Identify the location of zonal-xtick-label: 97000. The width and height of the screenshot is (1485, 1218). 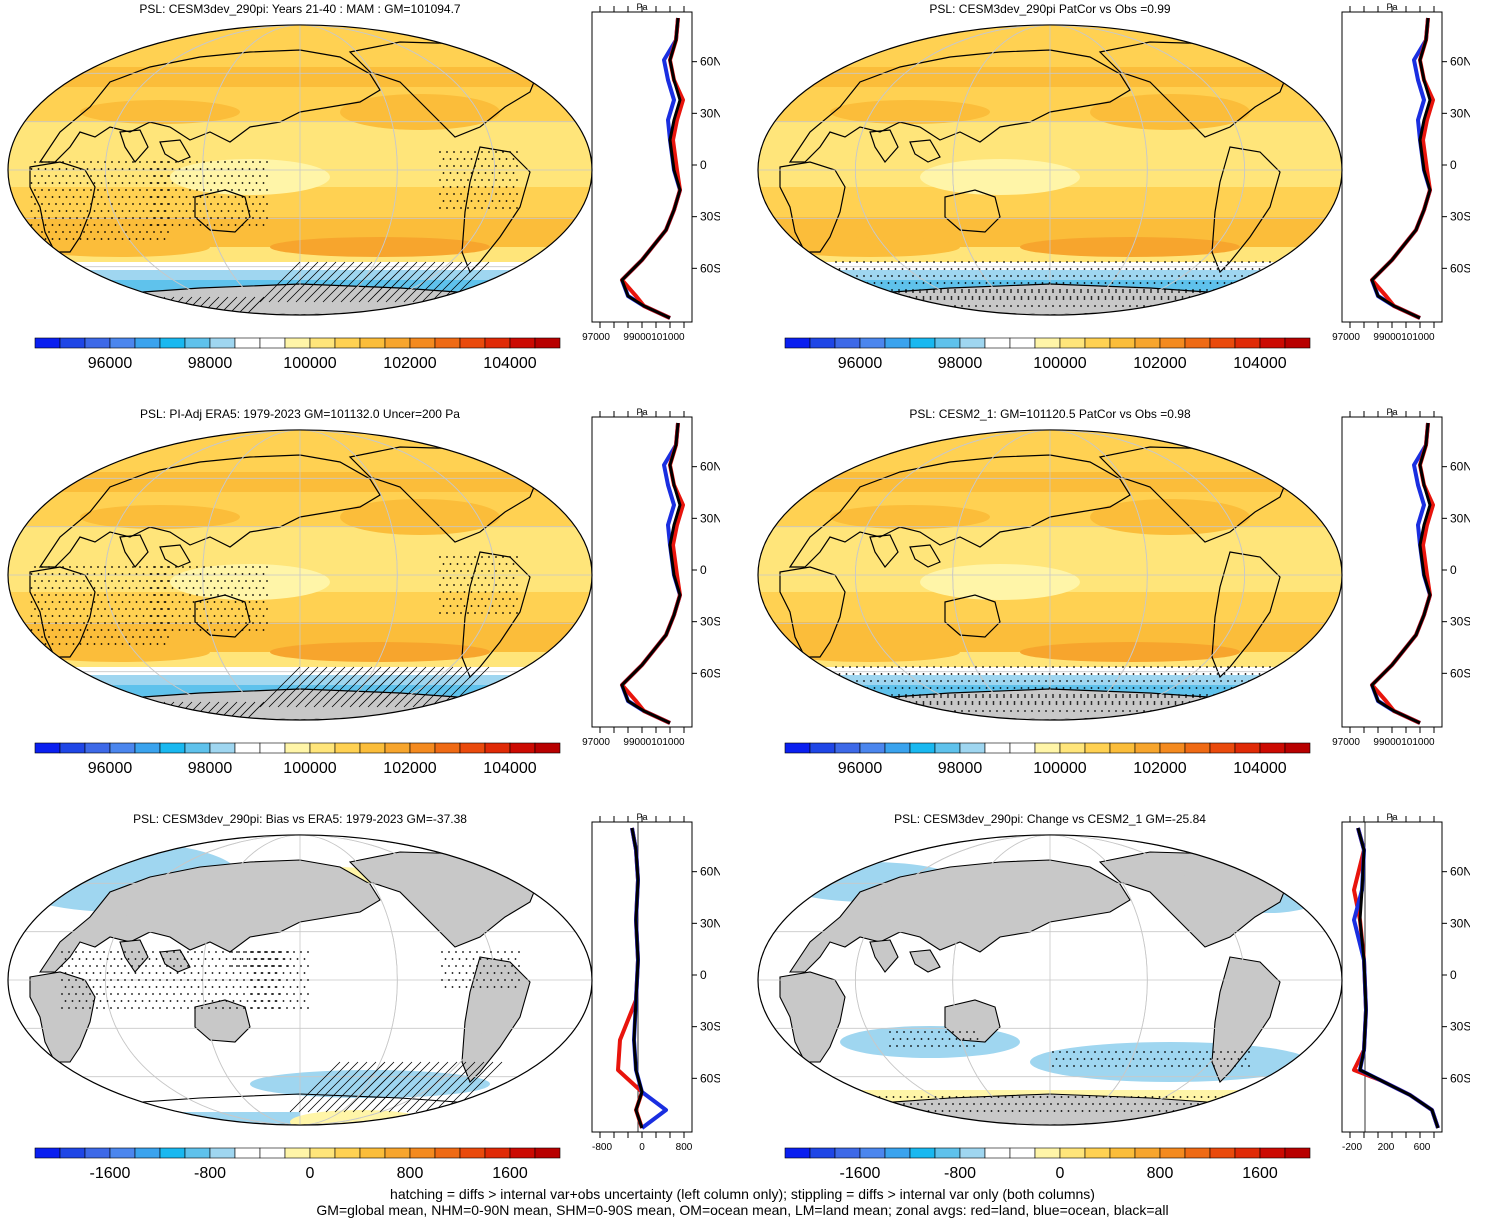
(1346, 336).